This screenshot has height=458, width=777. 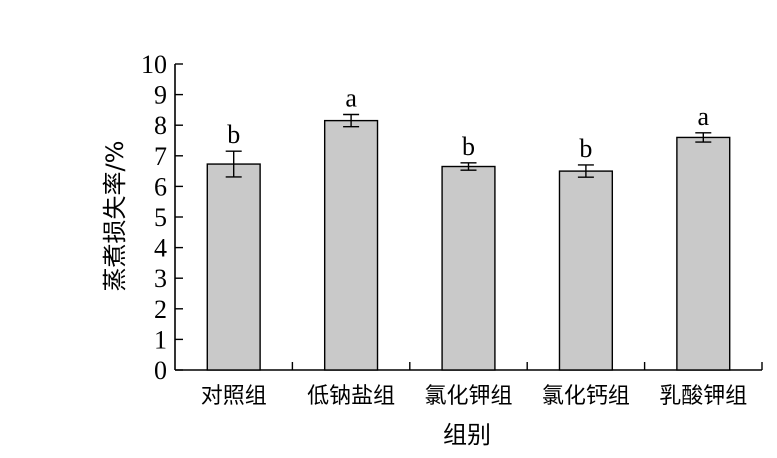 What do you see at coordinates (467, 435) in the screenshot?
I see `x-axis-title: 组别` at bounding box center [467, 435].